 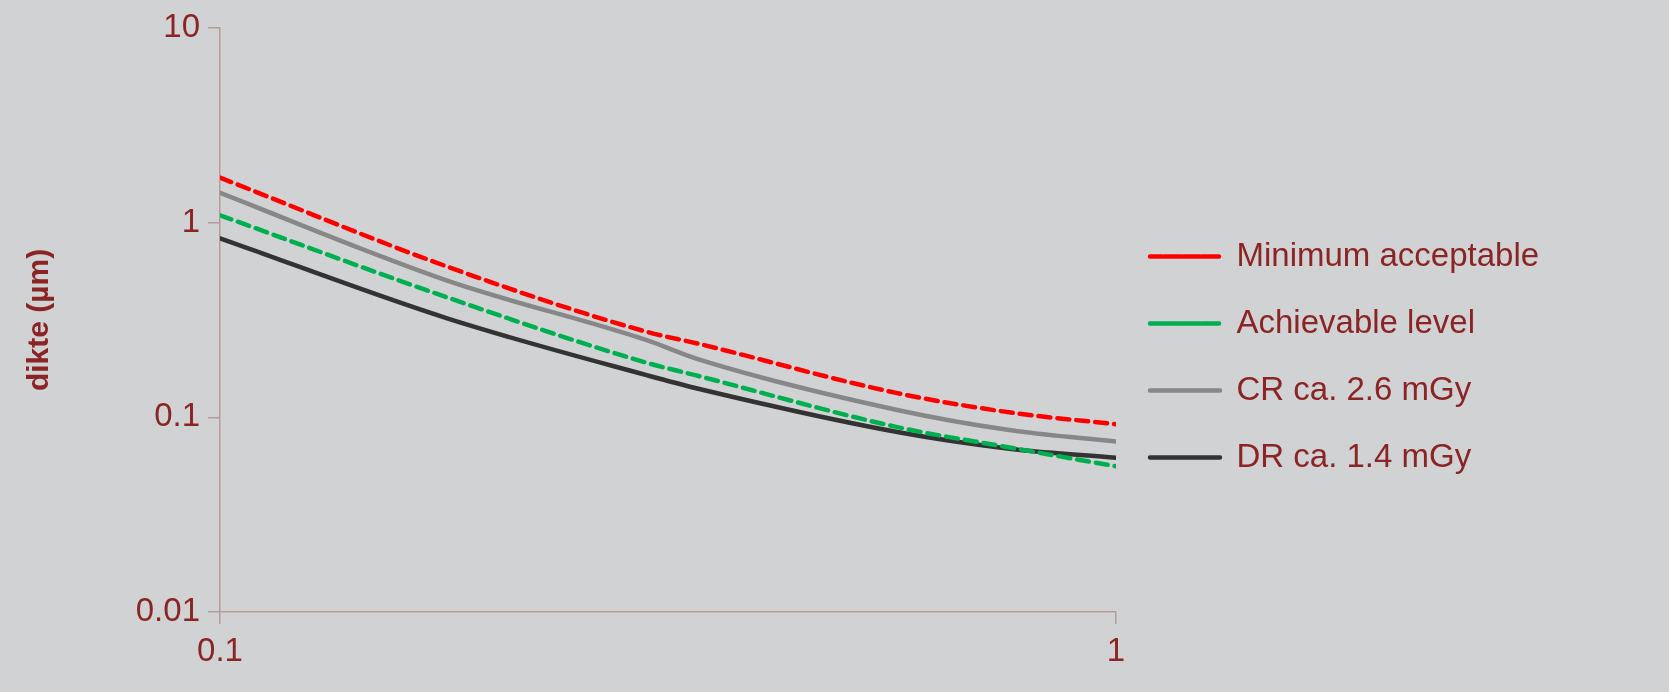 What do you see at coordinates (177, 415) in the screenshot?
I see `y-tick-label: 0.1` at bounding box center [177, 415].